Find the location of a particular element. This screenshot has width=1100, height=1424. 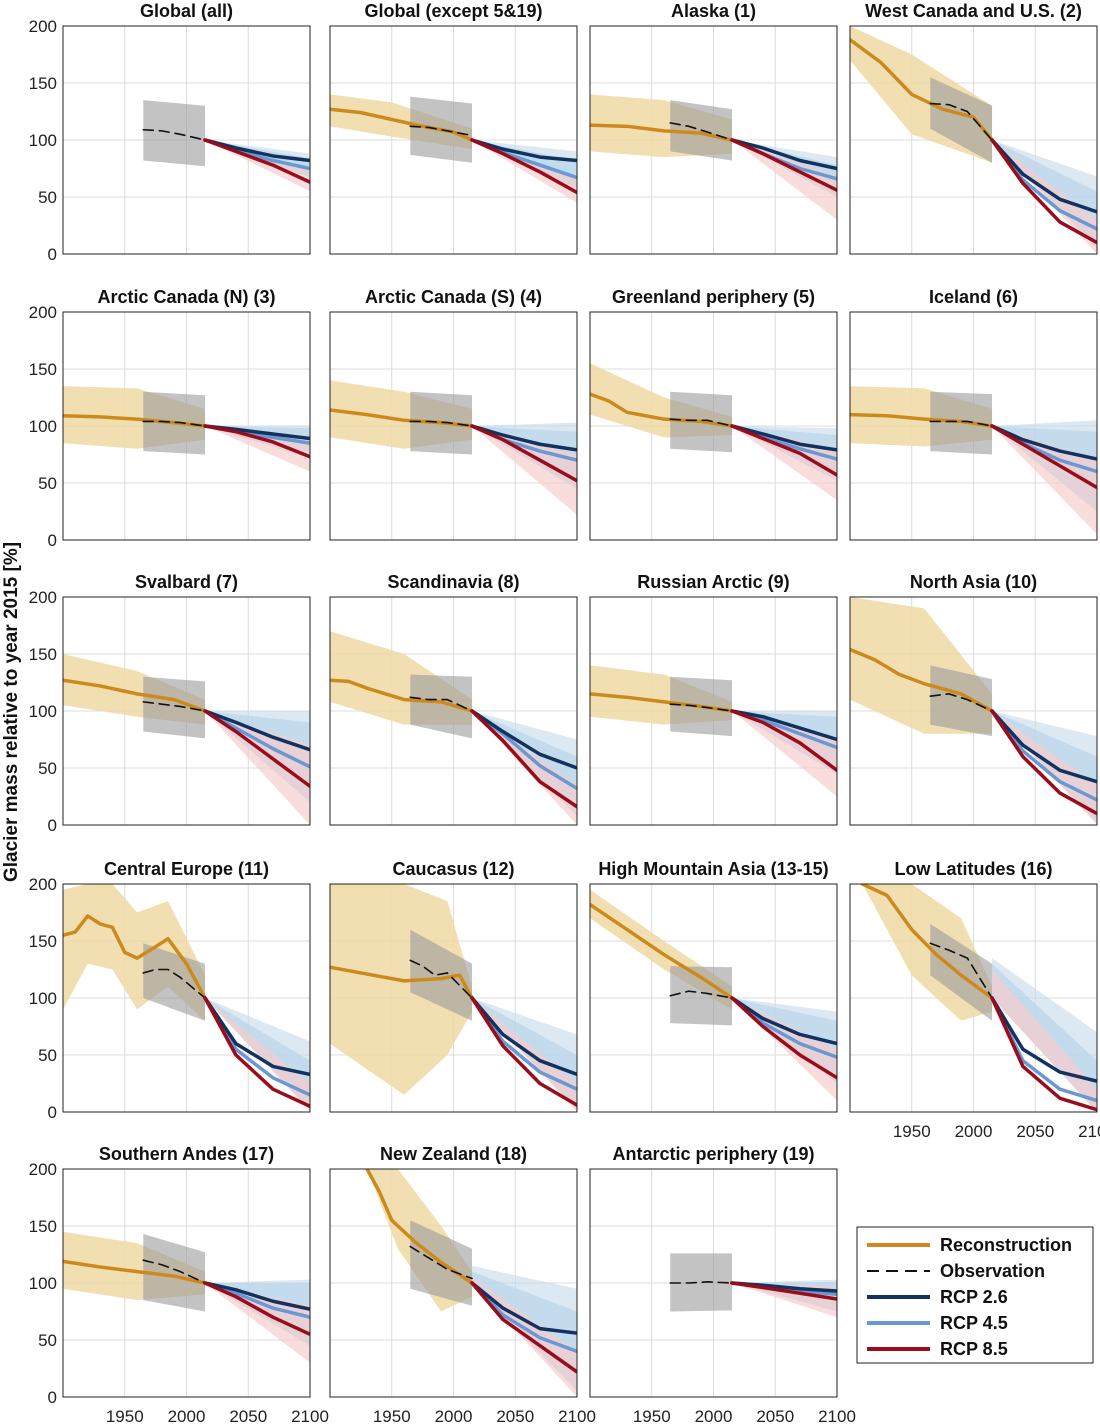

y-tick-label: 200 is located at coordinates (43, 597).